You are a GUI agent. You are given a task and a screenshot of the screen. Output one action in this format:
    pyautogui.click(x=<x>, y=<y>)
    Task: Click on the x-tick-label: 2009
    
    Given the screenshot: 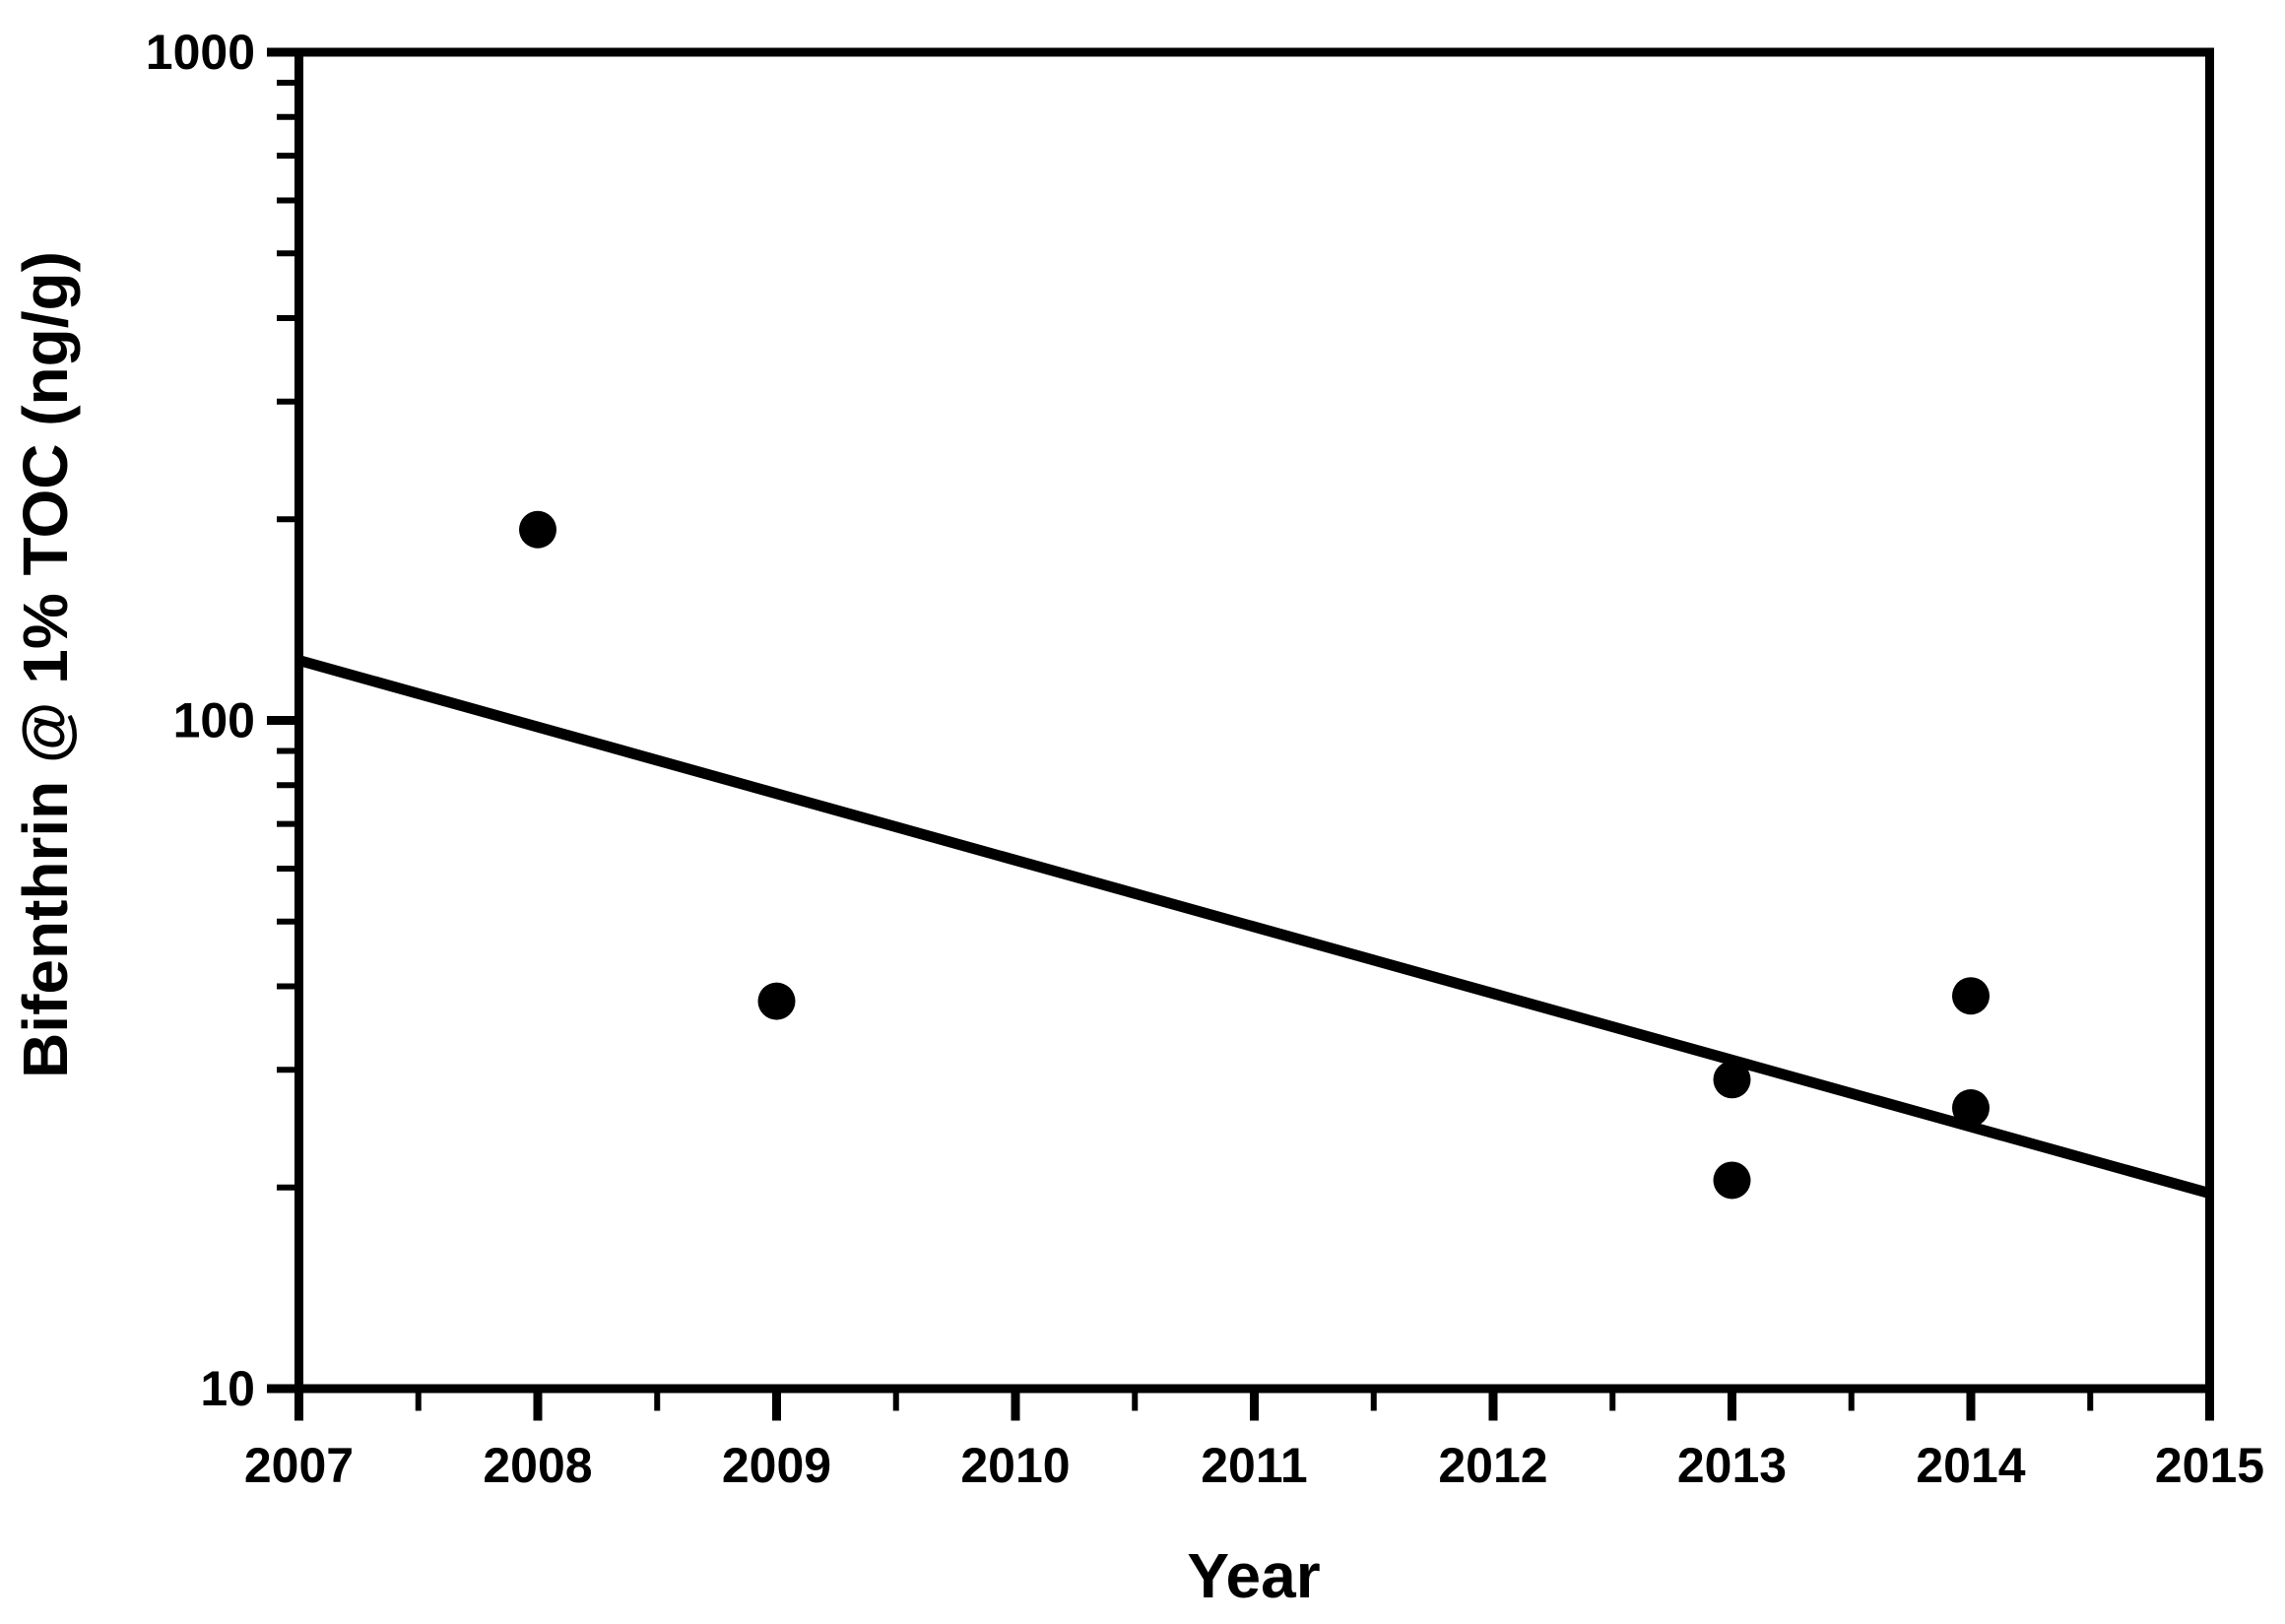 What is the action you would take?
    pyautogui.click(x=776, y=1466)
    